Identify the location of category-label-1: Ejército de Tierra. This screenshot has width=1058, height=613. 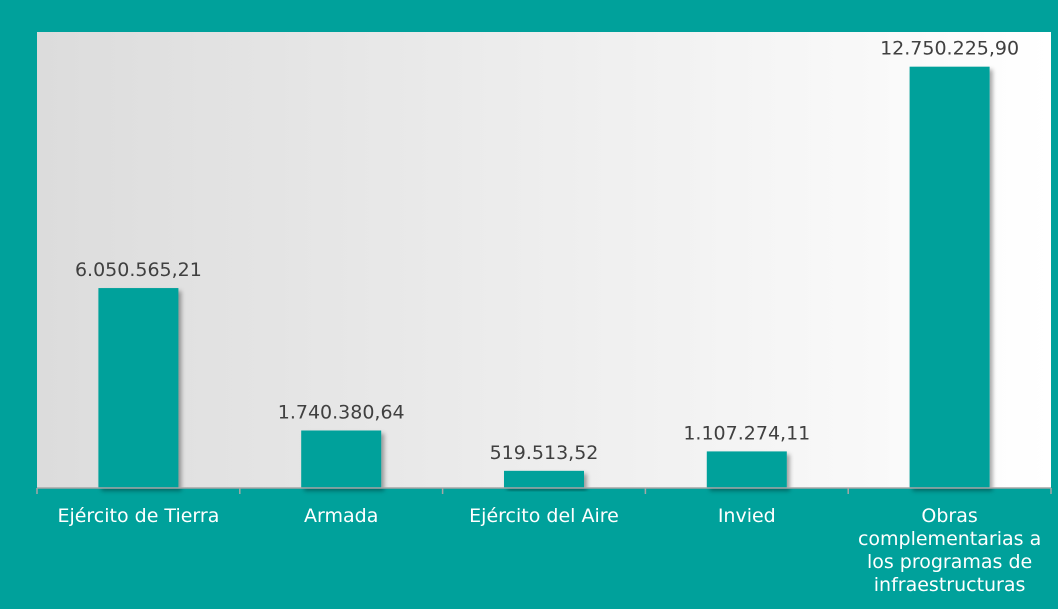
(138, 516).